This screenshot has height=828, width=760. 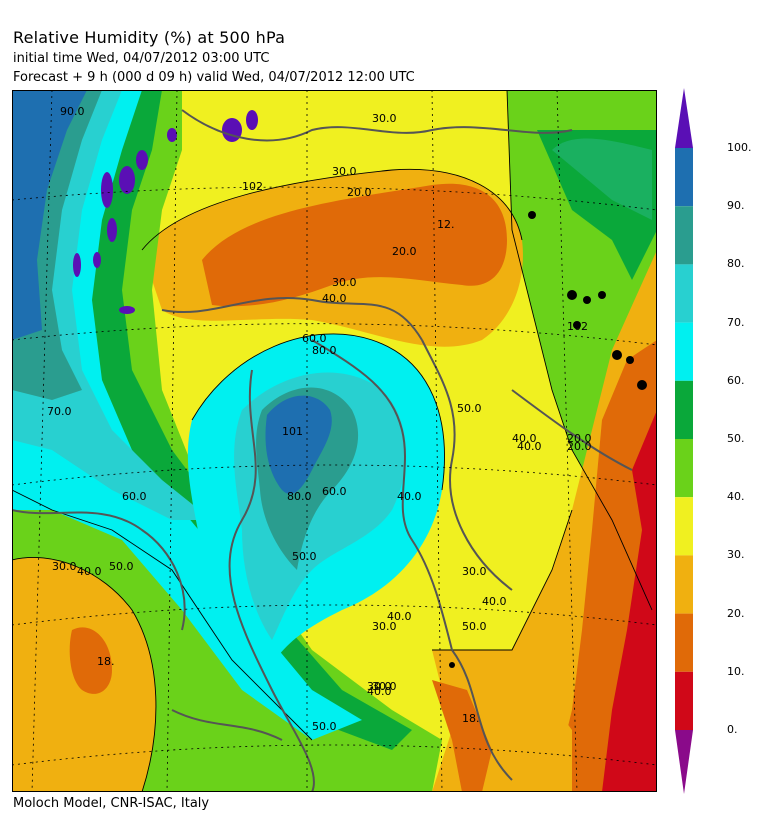 I want to click on legend-level-label: 30., so click(x=736, y=555).